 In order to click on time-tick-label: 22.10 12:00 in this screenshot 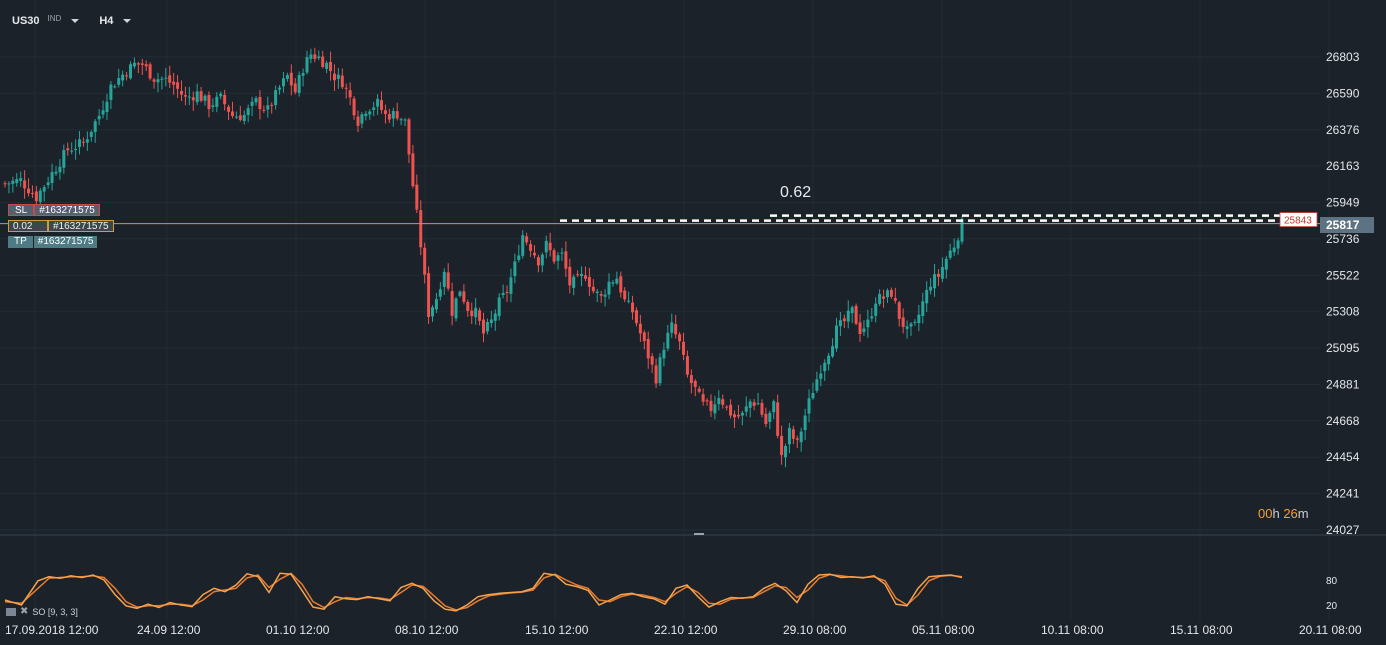, I will do `click(686, 630)`.